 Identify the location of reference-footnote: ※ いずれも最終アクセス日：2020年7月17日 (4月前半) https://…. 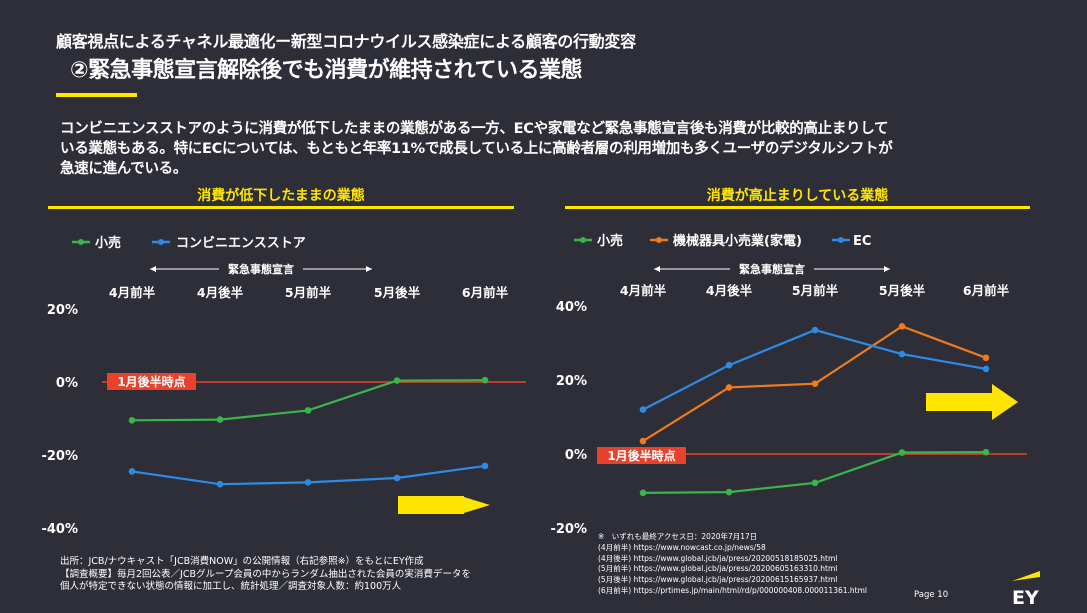
(732, 564).